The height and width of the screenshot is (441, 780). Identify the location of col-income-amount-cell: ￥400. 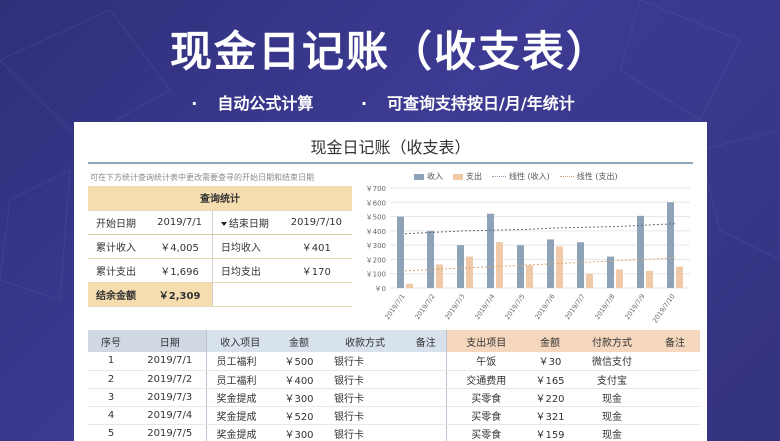
(299, 379).